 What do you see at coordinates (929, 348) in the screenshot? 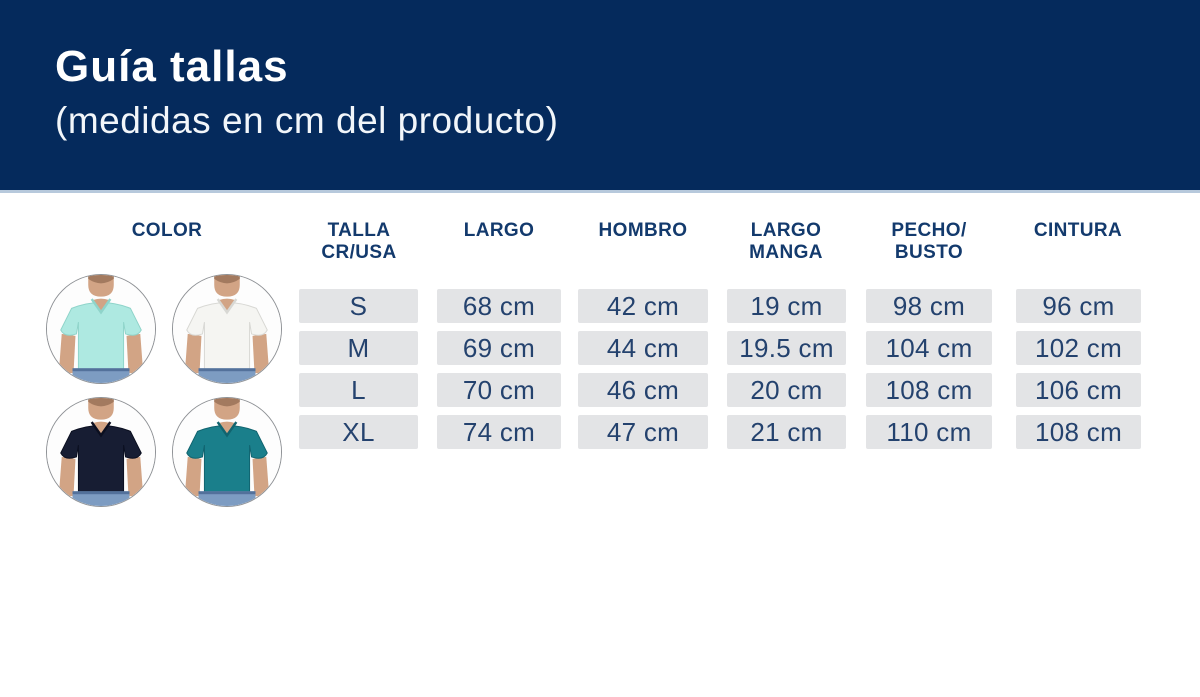
I see `cell-m-pecho-busto: 104 cm` at bounding box center [929, 348].